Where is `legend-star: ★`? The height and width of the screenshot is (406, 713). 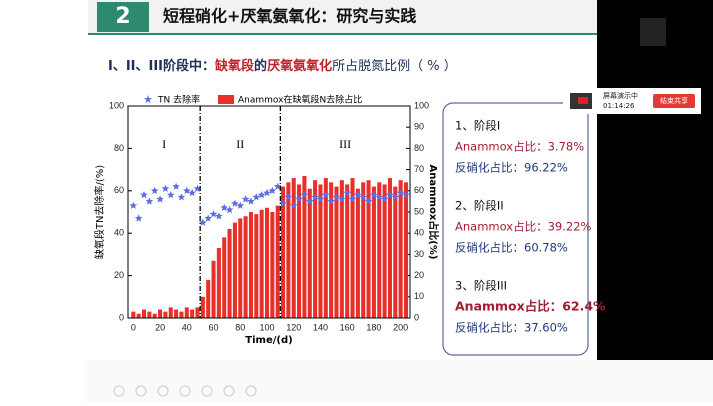 legend-star: ★ is located at coordinates (148, 99).